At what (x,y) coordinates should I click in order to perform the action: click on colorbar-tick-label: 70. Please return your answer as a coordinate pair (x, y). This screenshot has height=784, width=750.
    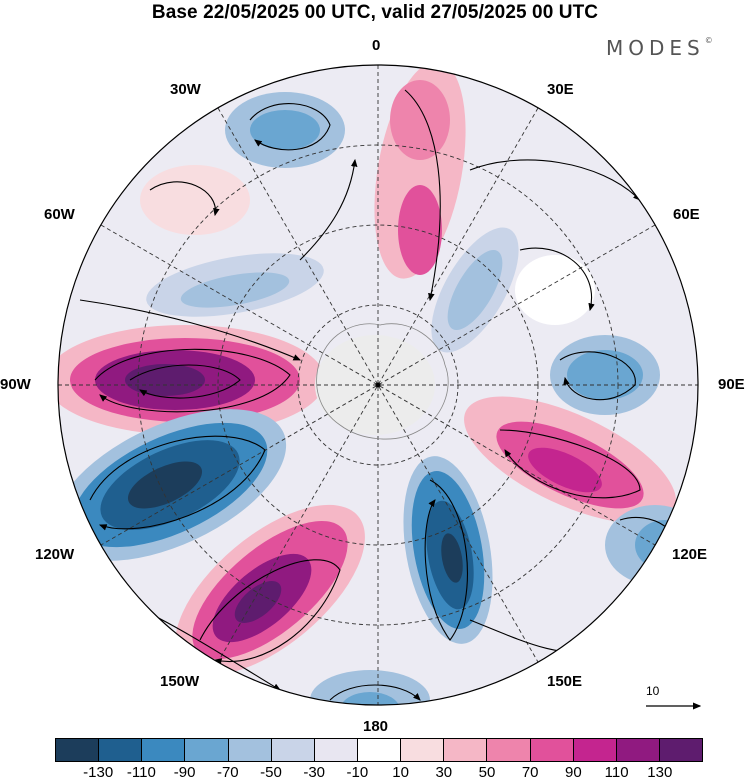
    Looking at the image, I should click on (530, 772).